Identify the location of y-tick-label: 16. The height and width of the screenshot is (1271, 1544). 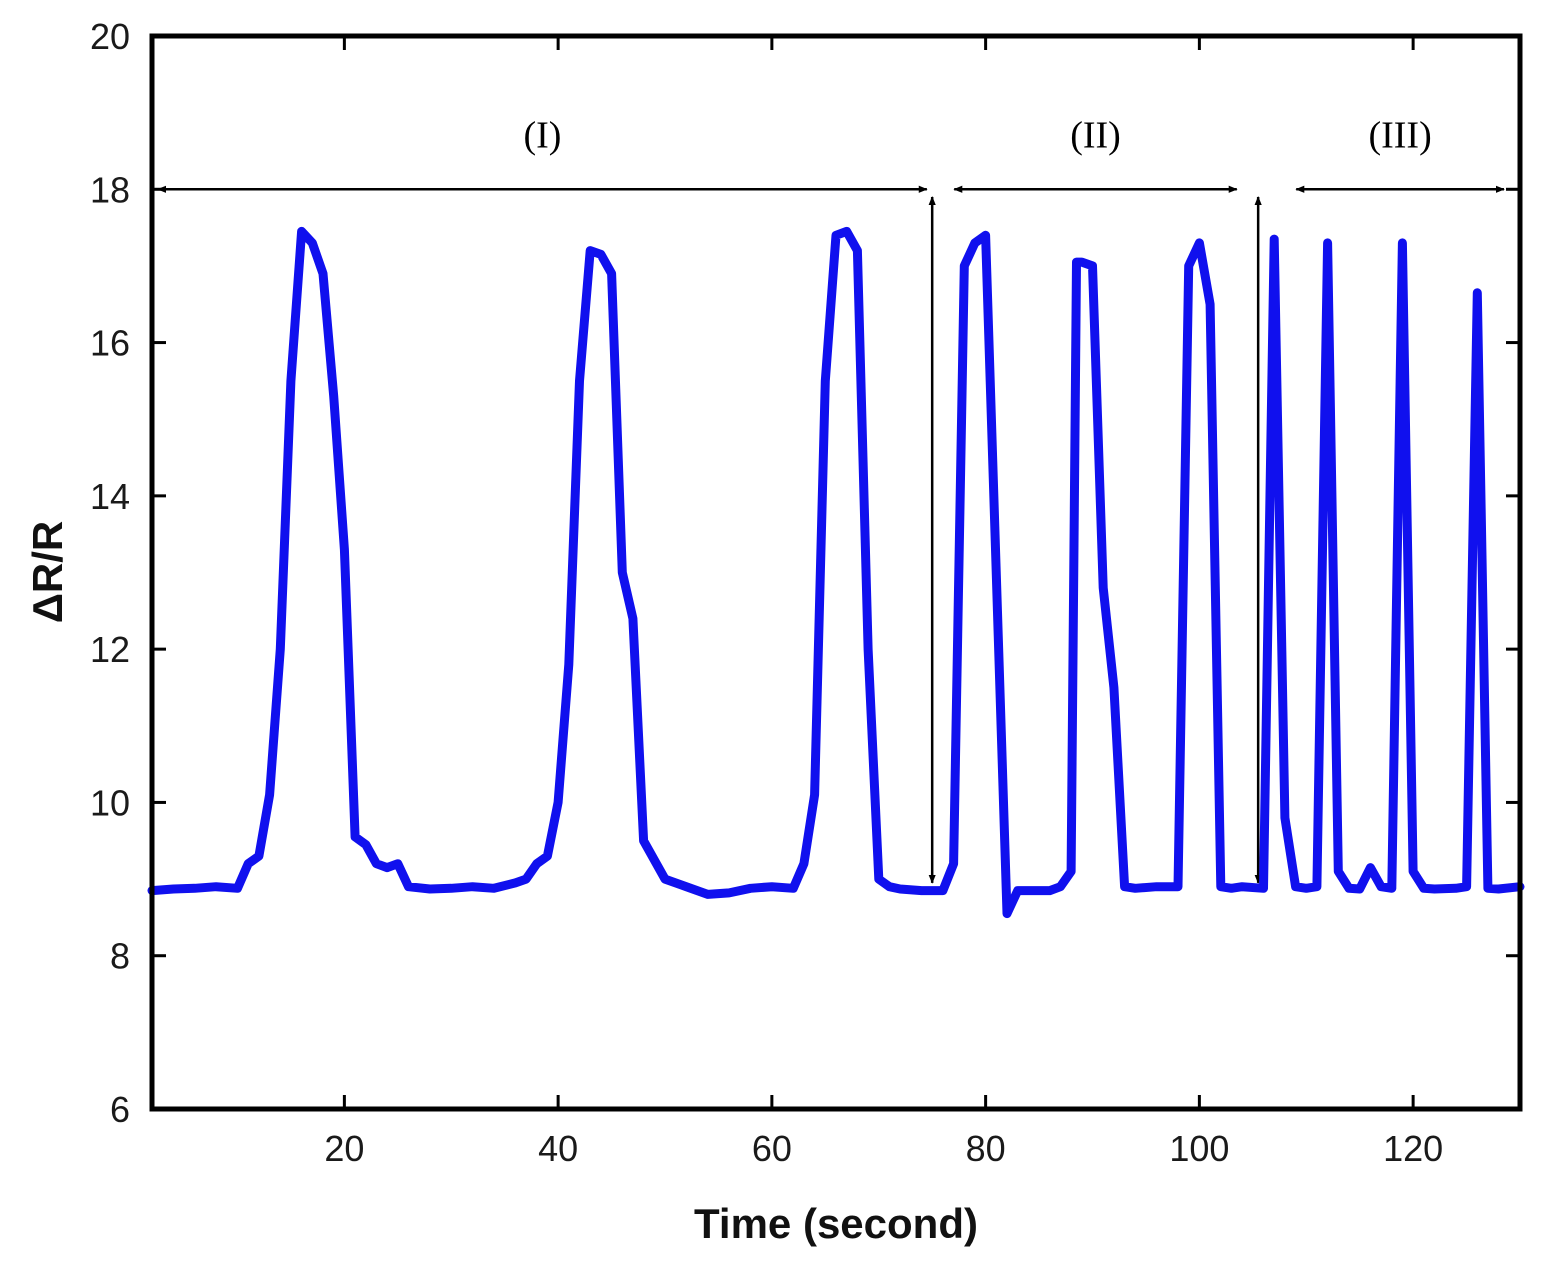
(110, 343).